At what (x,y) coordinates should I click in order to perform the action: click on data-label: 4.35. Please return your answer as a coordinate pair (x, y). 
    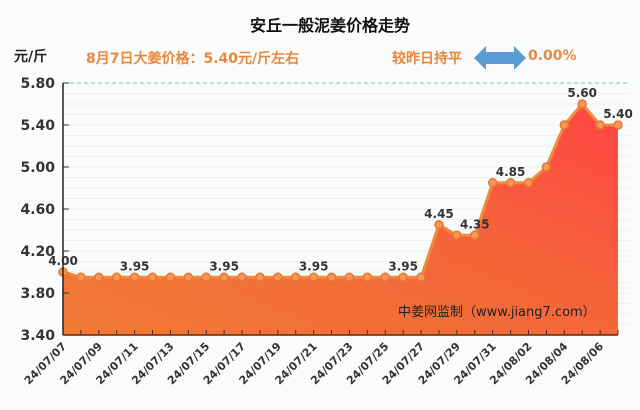
    Looking at the image, I should click on (475, 224).